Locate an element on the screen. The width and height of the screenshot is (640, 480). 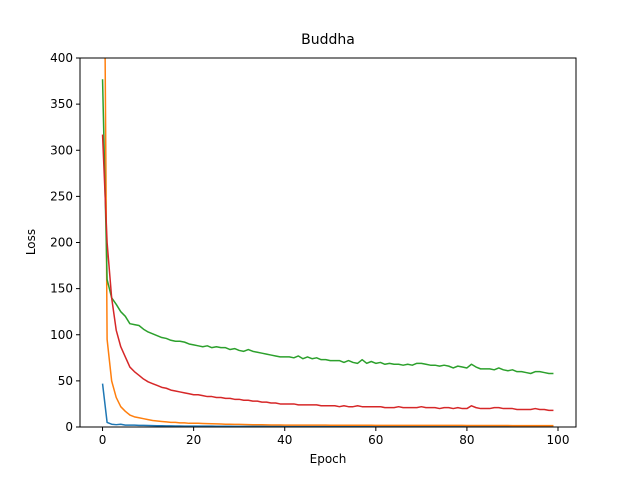
chart-title: Buddha is located at coordinates (328, 40).